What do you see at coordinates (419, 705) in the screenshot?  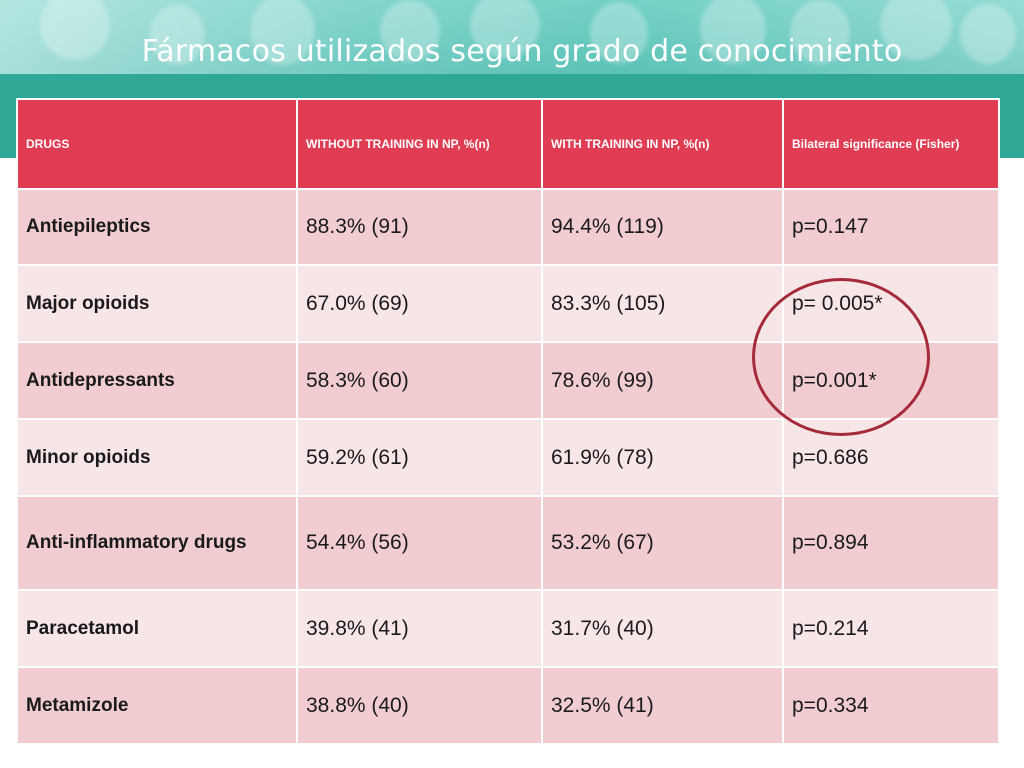 I see `without-training-value: 38.8% (40)` at bounding box center [419, 705].